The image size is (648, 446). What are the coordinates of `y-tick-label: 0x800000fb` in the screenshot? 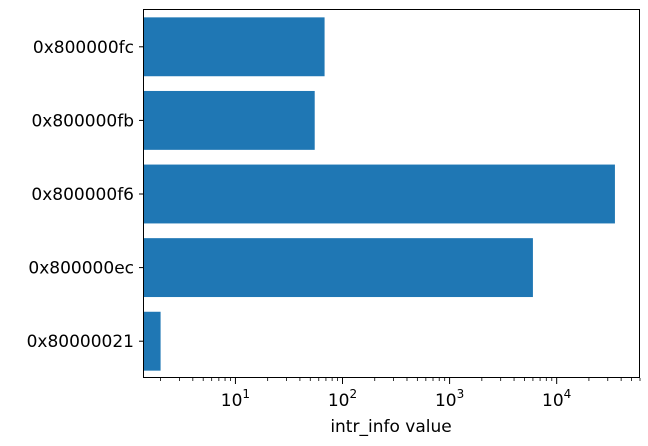 It's located at (82, 121).